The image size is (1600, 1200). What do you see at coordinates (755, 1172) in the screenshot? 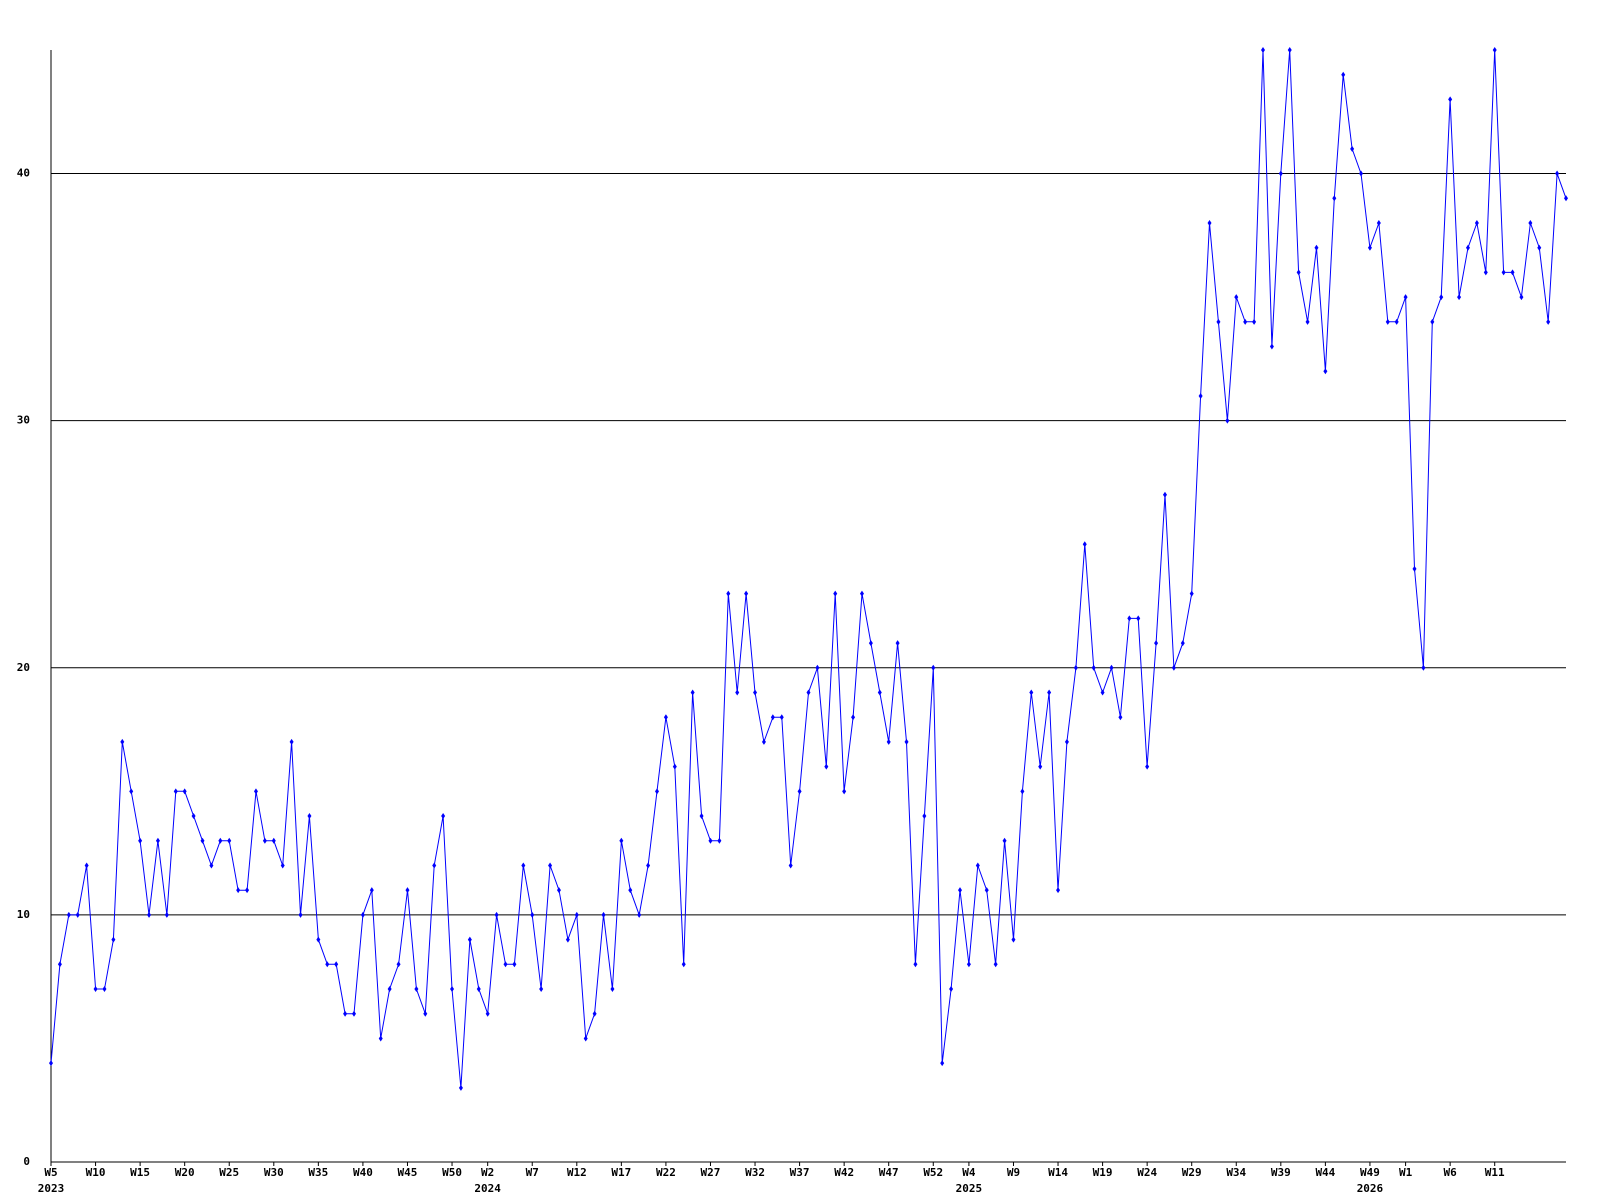
I see `x-tick-label: W32` at bounding box center [755, 1172].